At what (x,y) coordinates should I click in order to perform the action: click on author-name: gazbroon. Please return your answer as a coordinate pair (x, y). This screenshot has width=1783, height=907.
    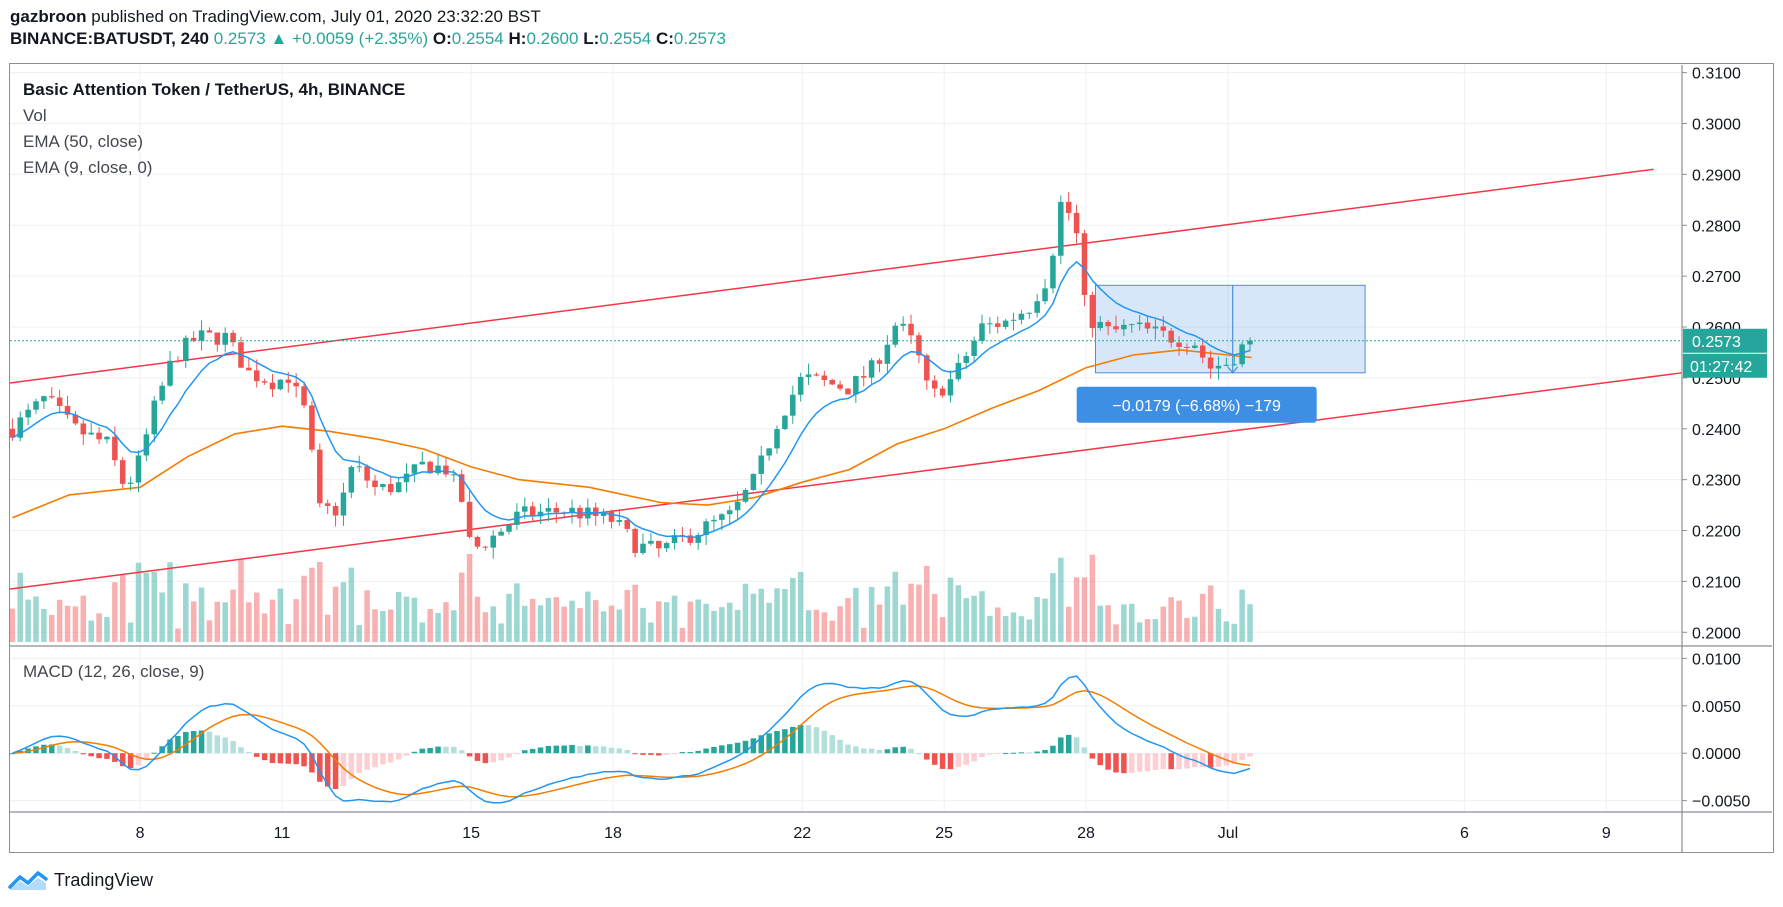
    Looking at the image, I should click on (48, 16).